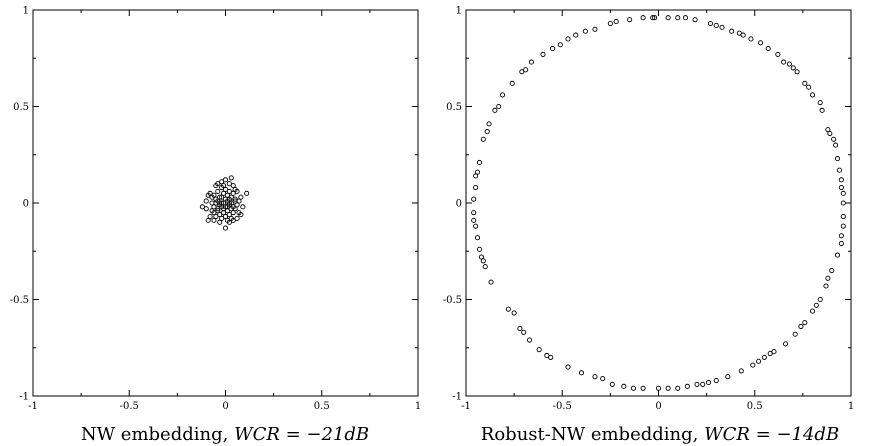 The width and height of the screenshot is (873, 446). What do you see at coordinates (225, 434) in the screenshot?
I see `caption-left: NW embedding, WCR = −21dB` at bounding box center [225, 434].